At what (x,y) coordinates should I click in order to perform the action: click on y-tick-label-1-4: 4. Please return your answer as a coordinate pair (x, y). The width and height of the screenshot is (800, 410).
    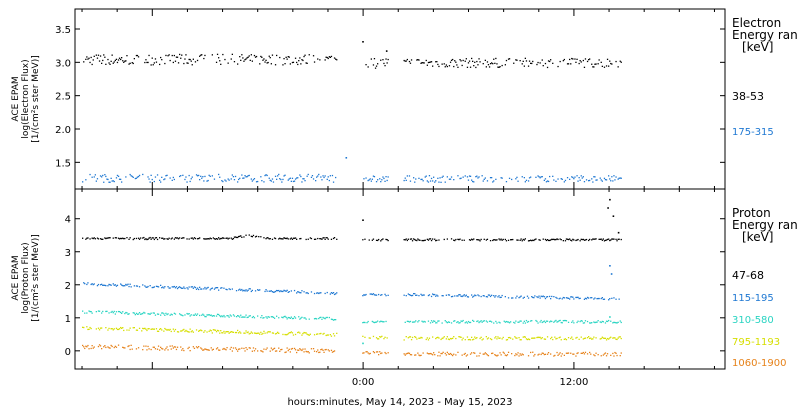
    Looking at the image, I should click on (68, 220).